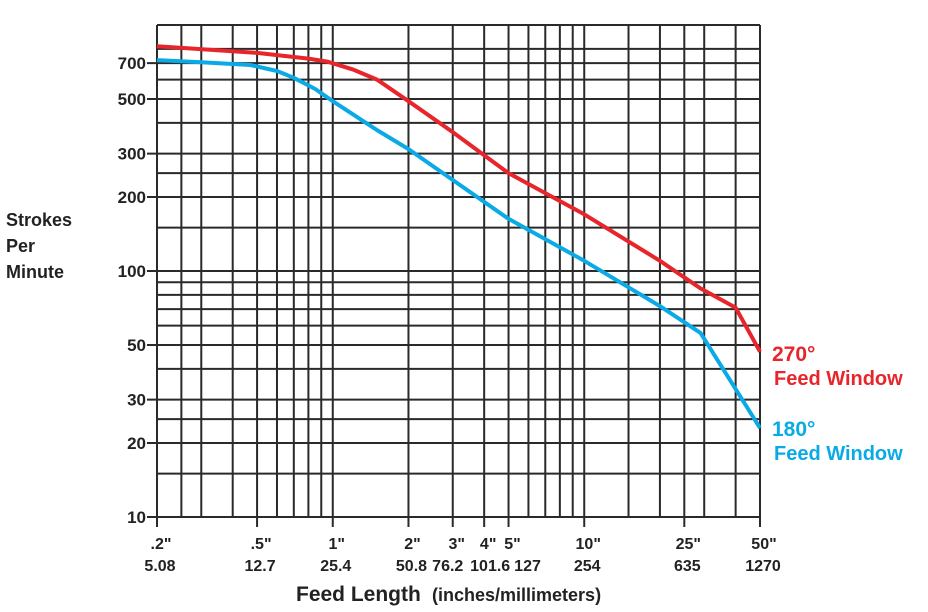  What do you see at coordinates (457, 544) in the screenshot?
I see `x-tick-label-inch: 3"` at bounding box center [457, 544].